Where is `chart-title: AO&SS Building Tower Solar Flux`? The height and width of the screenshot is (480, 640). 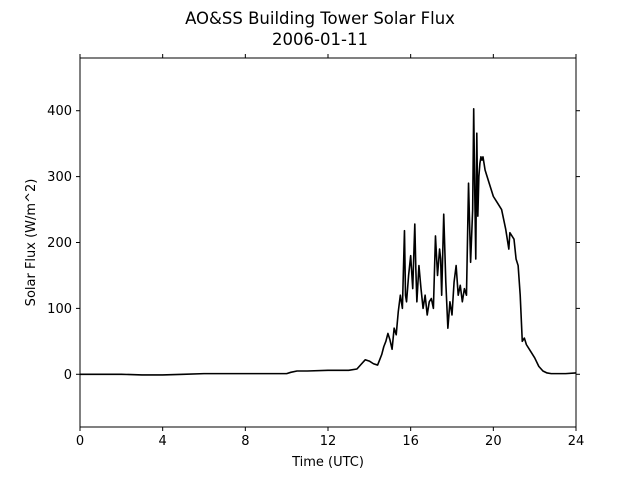
chart-title: AO&SS Building Tower Solar Flux is located at coordinates (320, 18).